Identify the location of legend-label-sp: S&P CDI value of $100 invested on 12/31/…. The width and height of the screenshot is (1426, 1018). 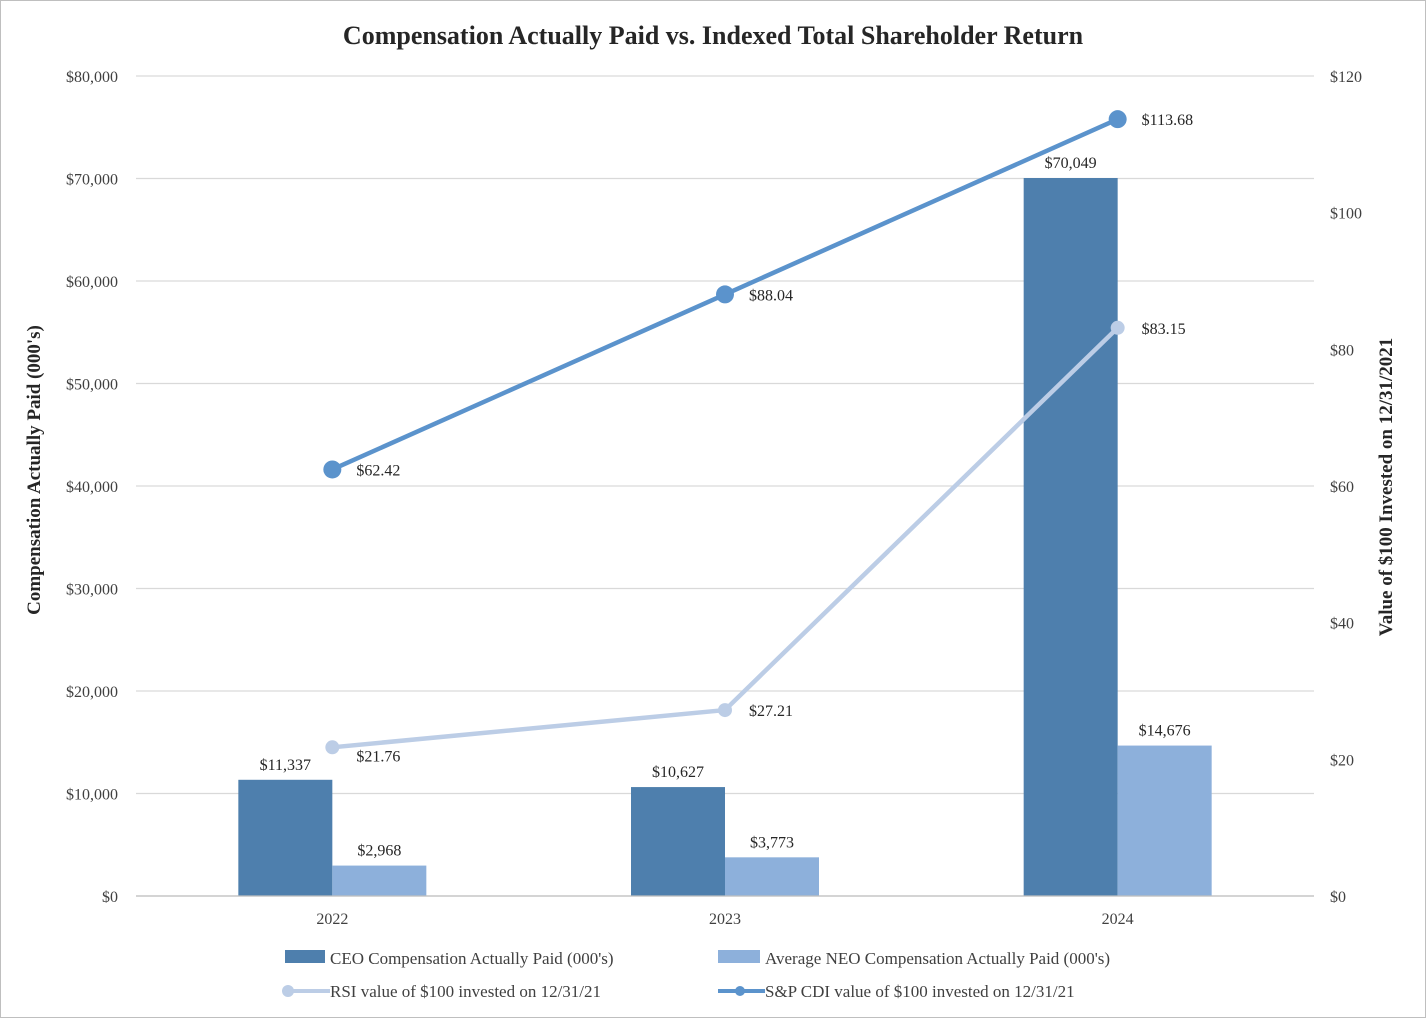
(920, 991).